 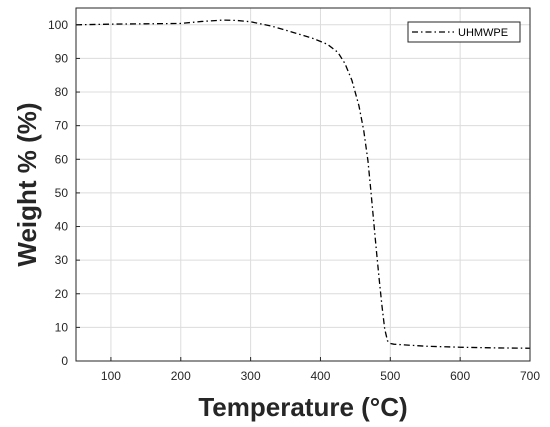 What do you see at coordinates (390, 376) in the screenshot?
I see `x-tick-label: 500` at bounding box center [390, 376].